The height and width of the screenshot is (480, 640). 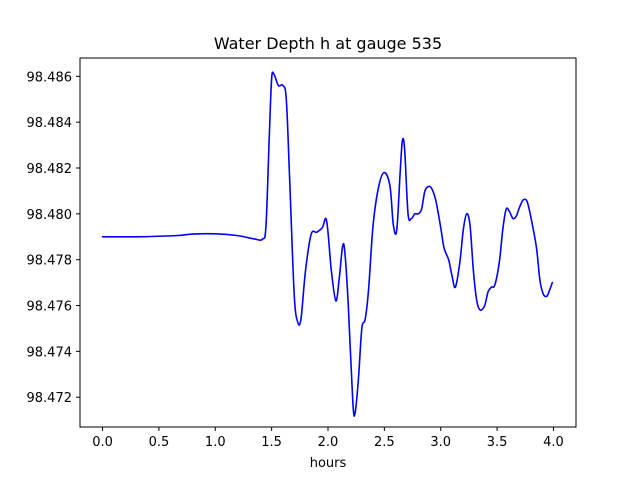 What do you see at coordinates (553, 442) in the screenshot?
I see `x-tick-label: 4.0` at bounding box center [553, 442].